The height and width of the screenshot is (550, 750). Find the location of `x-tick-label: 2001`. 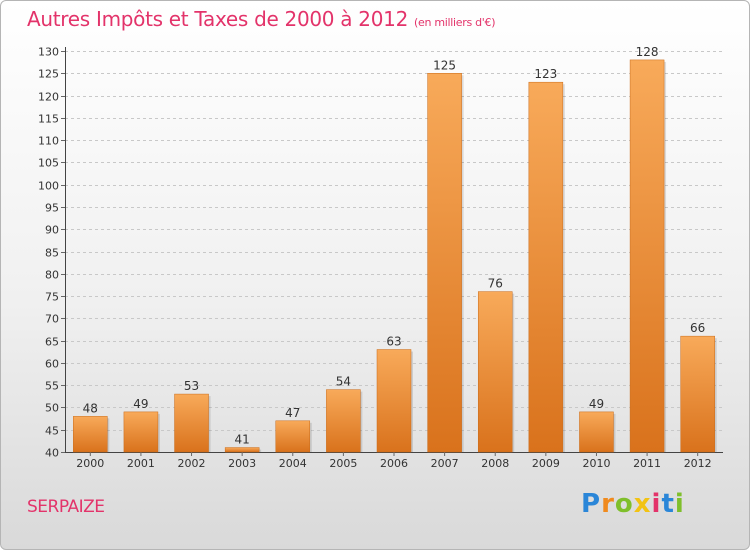

x-tick-label: 2001 is located at coordinates (141, 463).